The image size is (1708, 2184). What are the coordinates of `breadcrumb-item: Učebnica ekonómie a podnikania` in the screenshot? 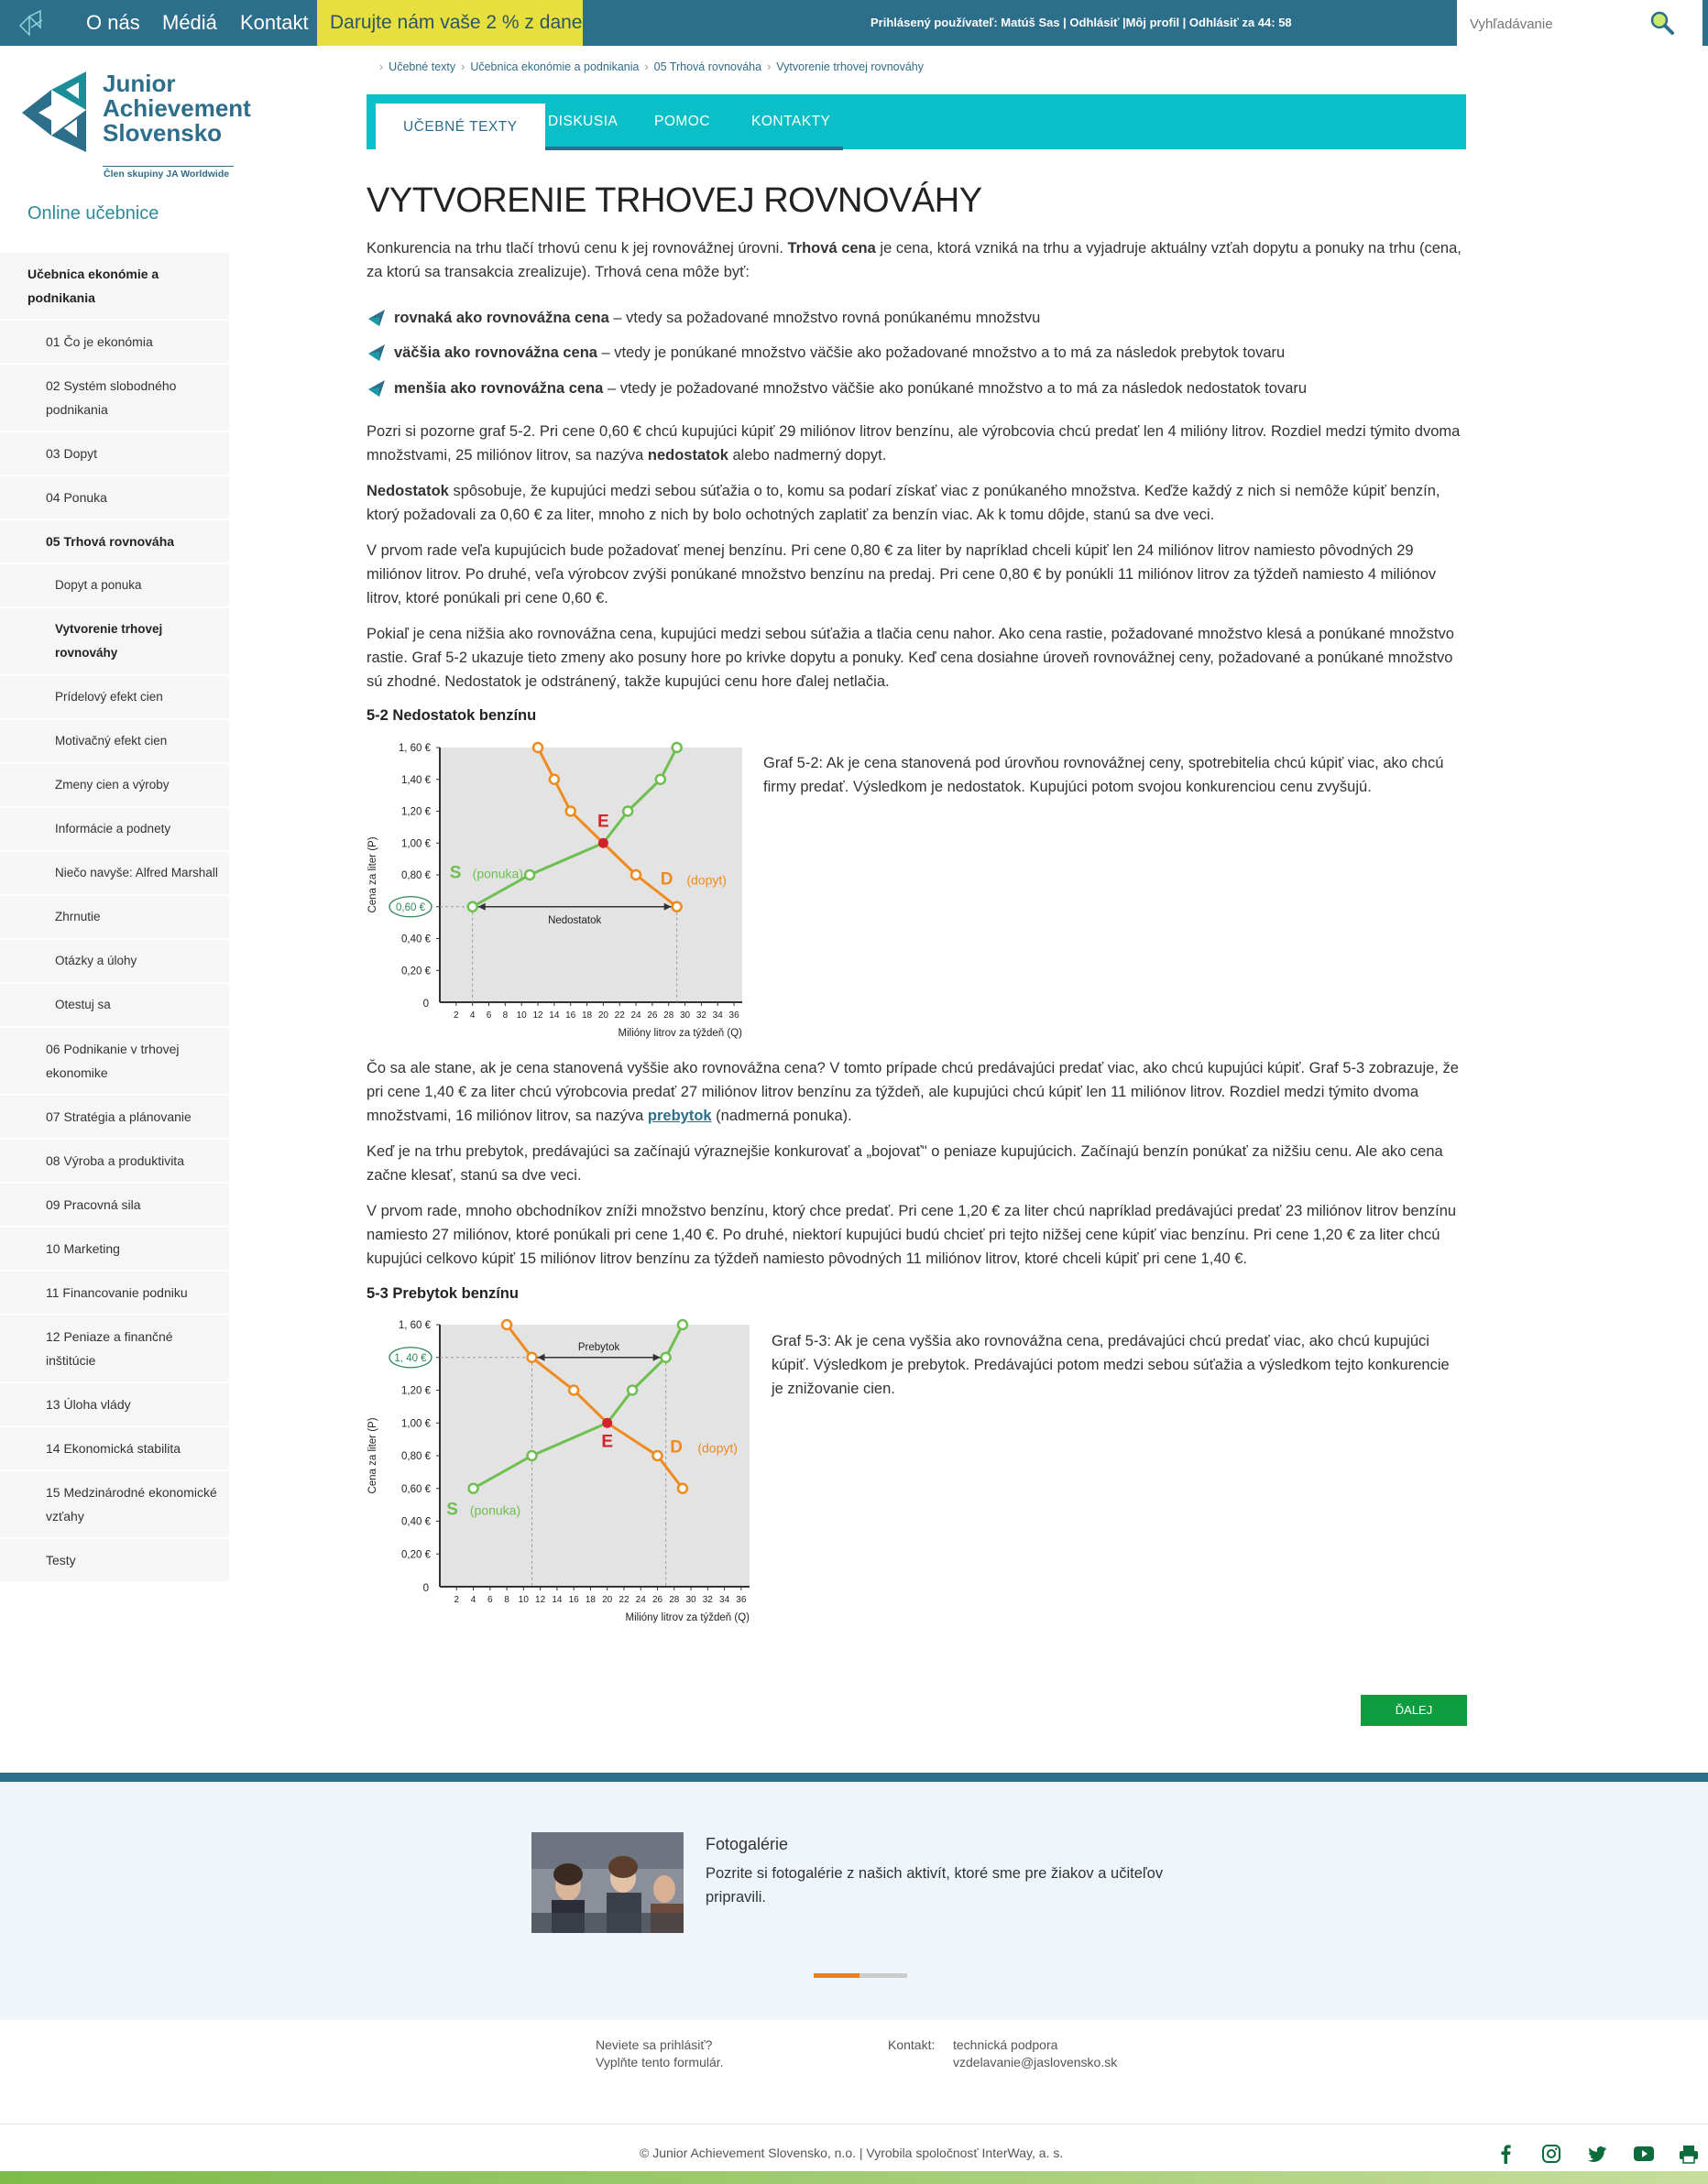 It's located at (555, 66).